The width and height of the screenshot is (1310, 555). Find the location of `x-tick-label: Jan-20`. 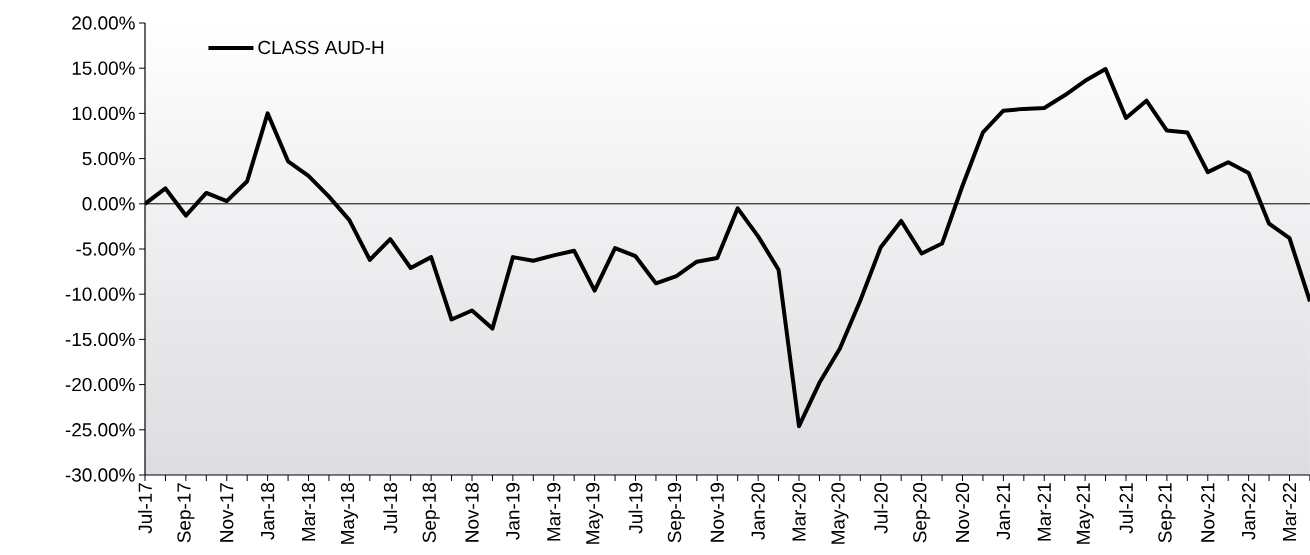

x-tick-label: Jan-20 is located at coordinates (758, 511).